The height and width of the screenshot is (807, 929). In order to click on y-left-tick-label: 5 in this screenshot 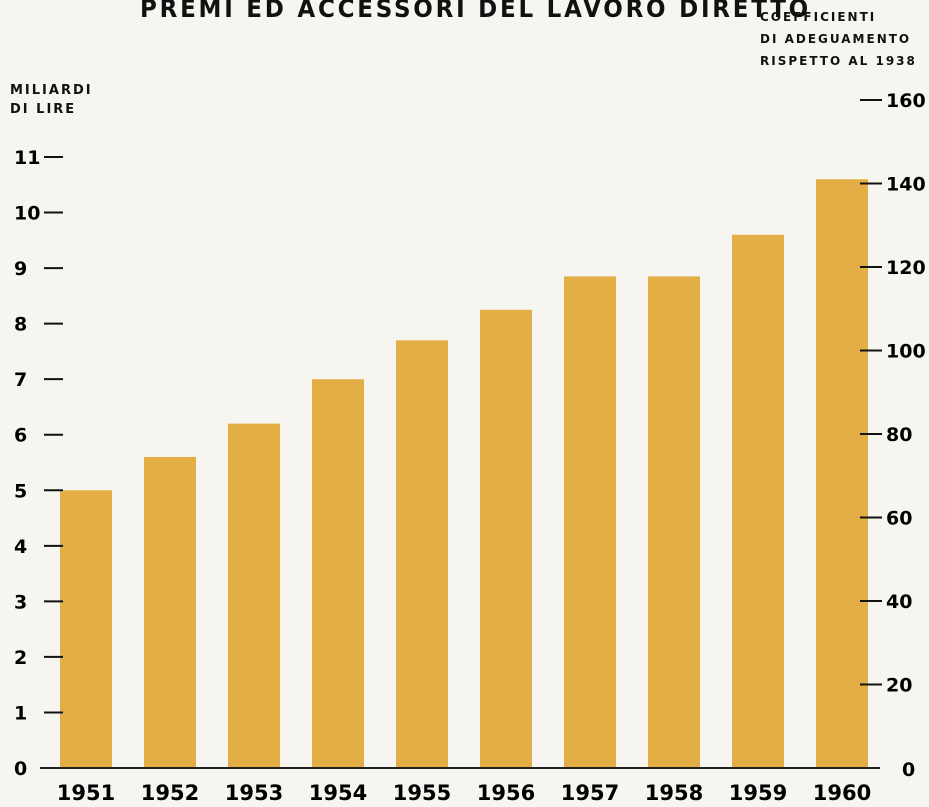, I will do `click(20, 491)`.